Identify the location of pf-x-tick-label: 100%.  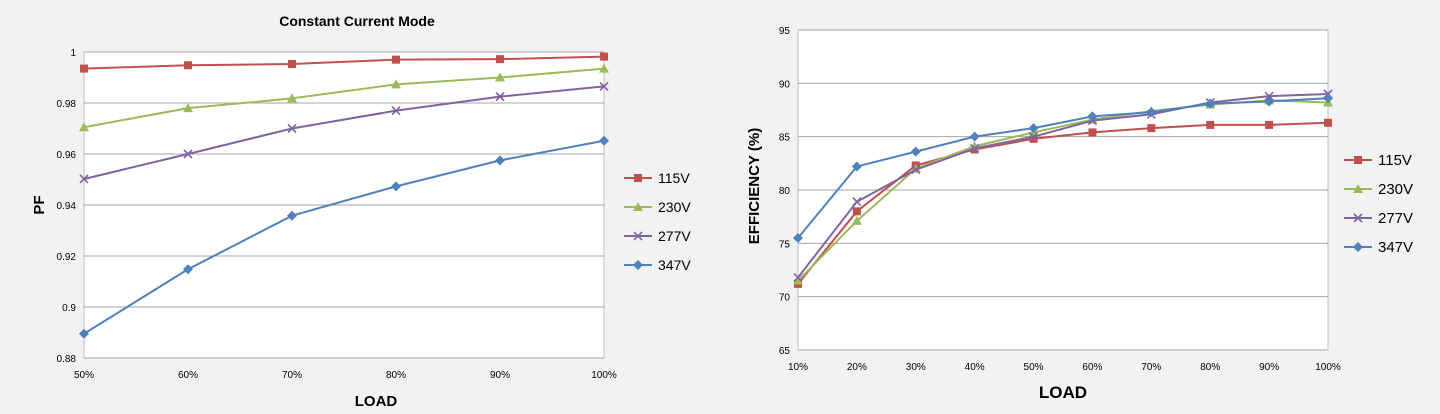
(604, 375).